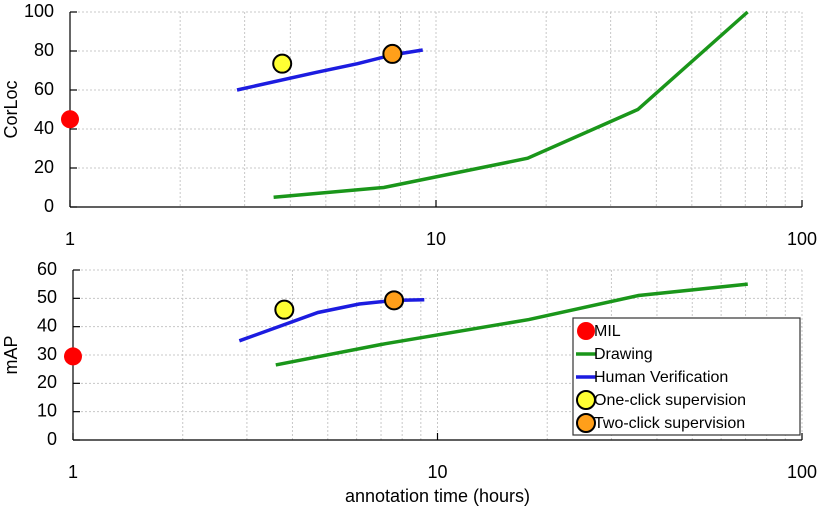  What do you see at coordinates (437, 496) in the screenshot?
I see `x-axis-label: annotation time (hours)` at bounding box center [437, 496].